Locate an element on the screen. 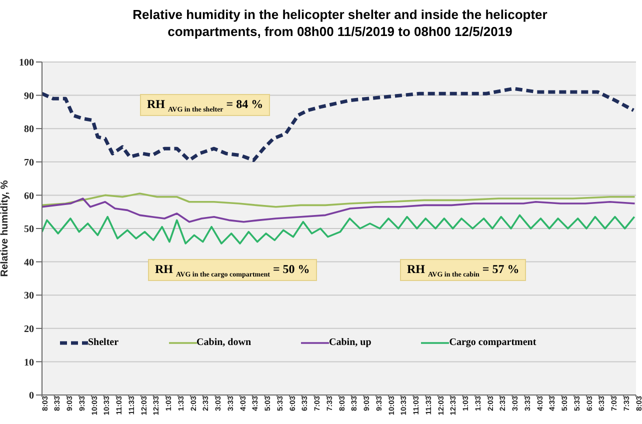 The height and width of the screenshot is (424, 642). y-tick-label: 80 is located at coordinates (29, 130).